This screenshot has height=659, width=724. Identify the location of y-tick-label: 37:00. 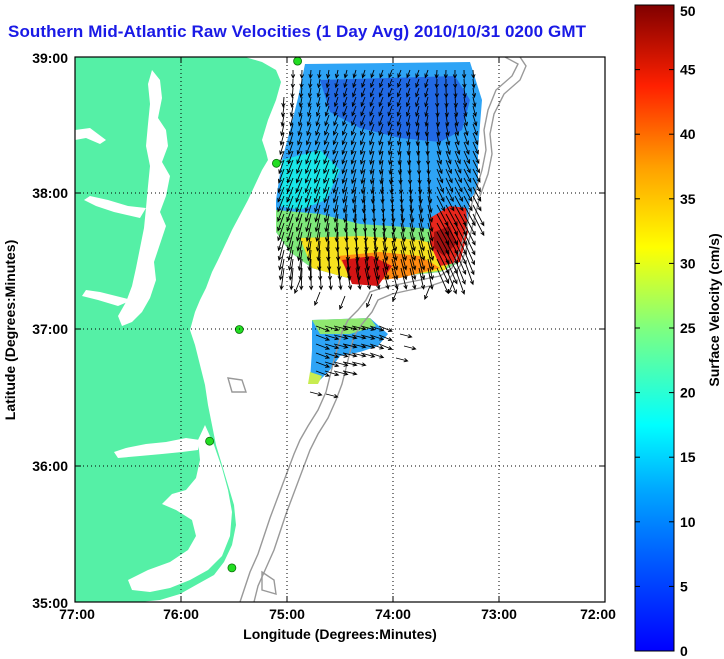
(50, 329).